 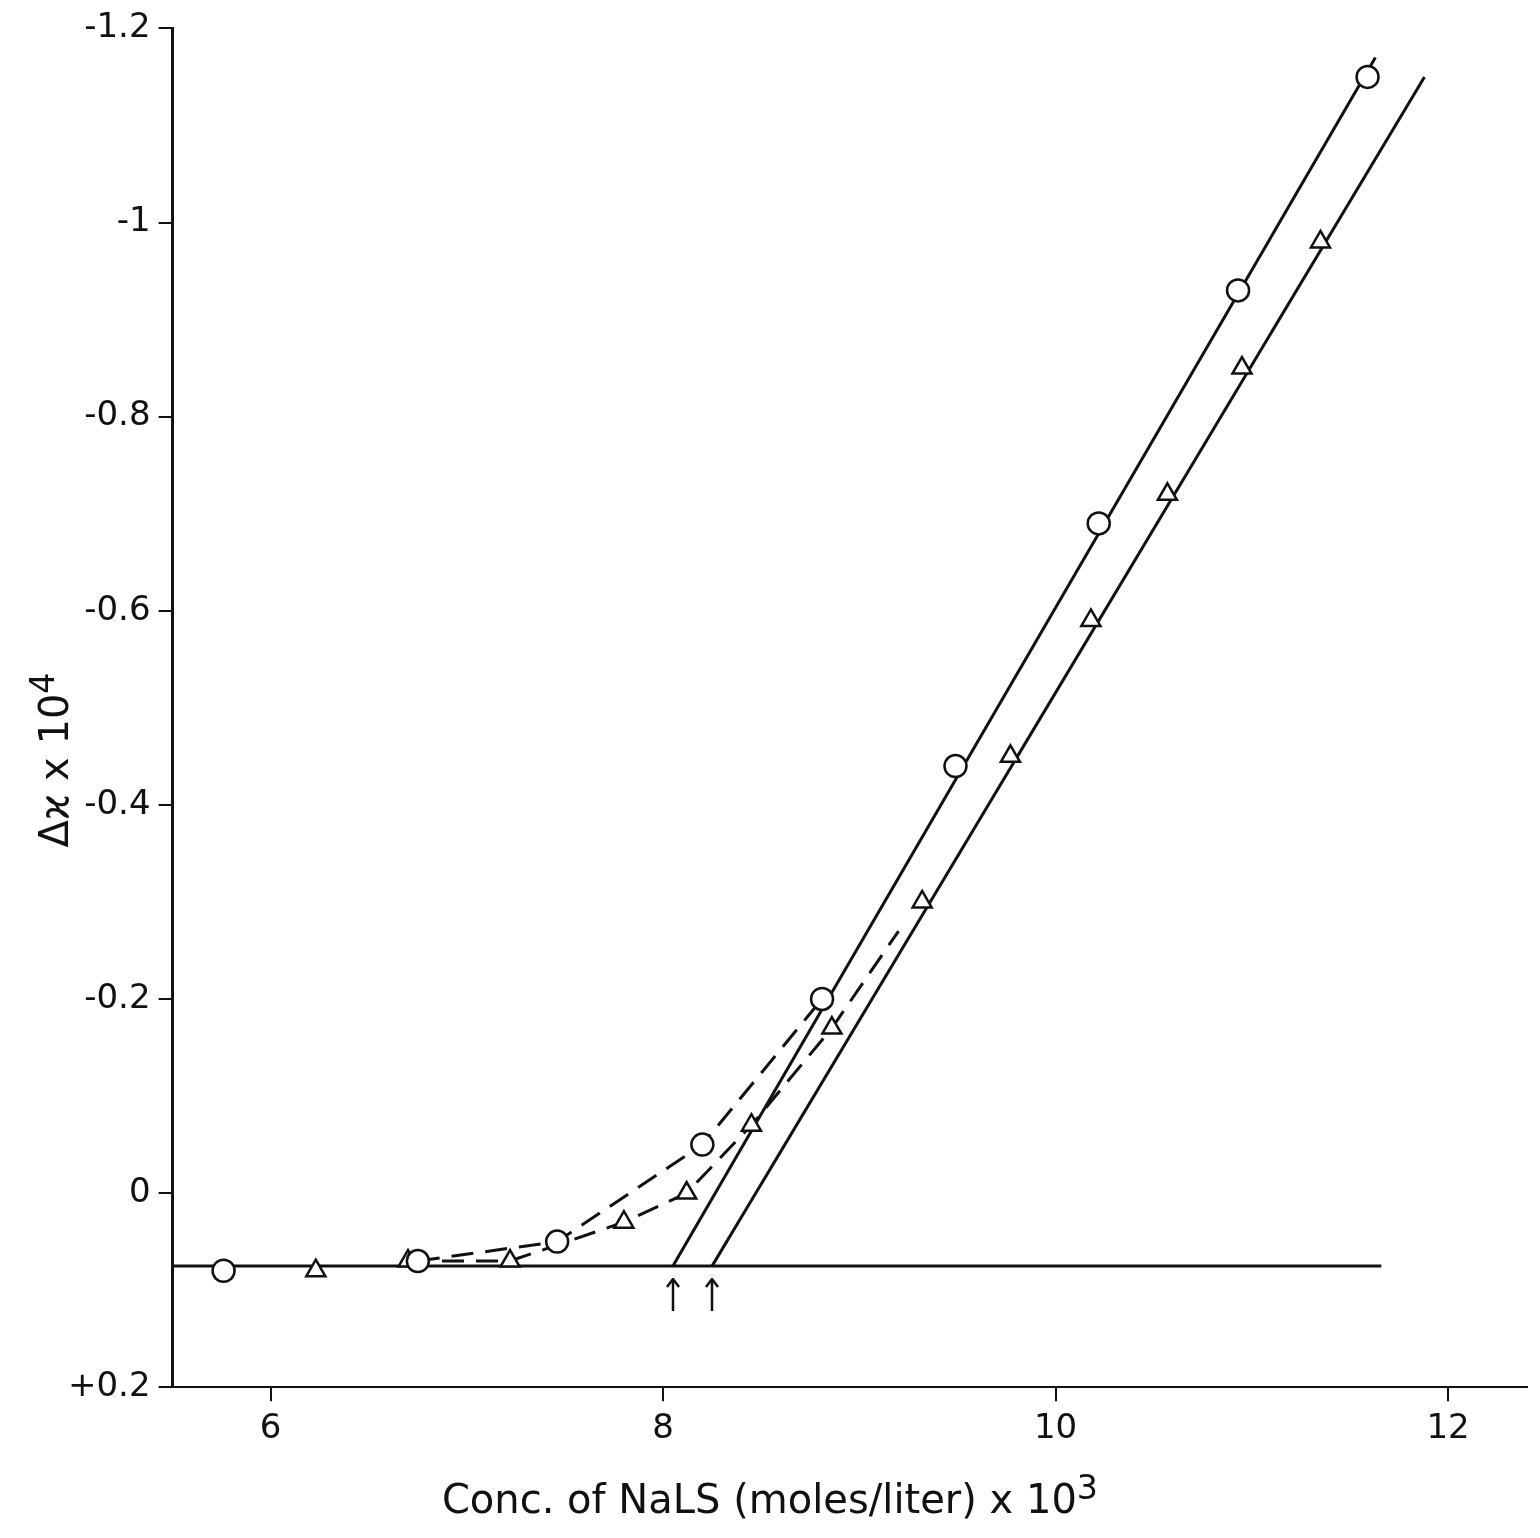 I want to click on y-tick-label: -0.4, so click(x=117, y=801).